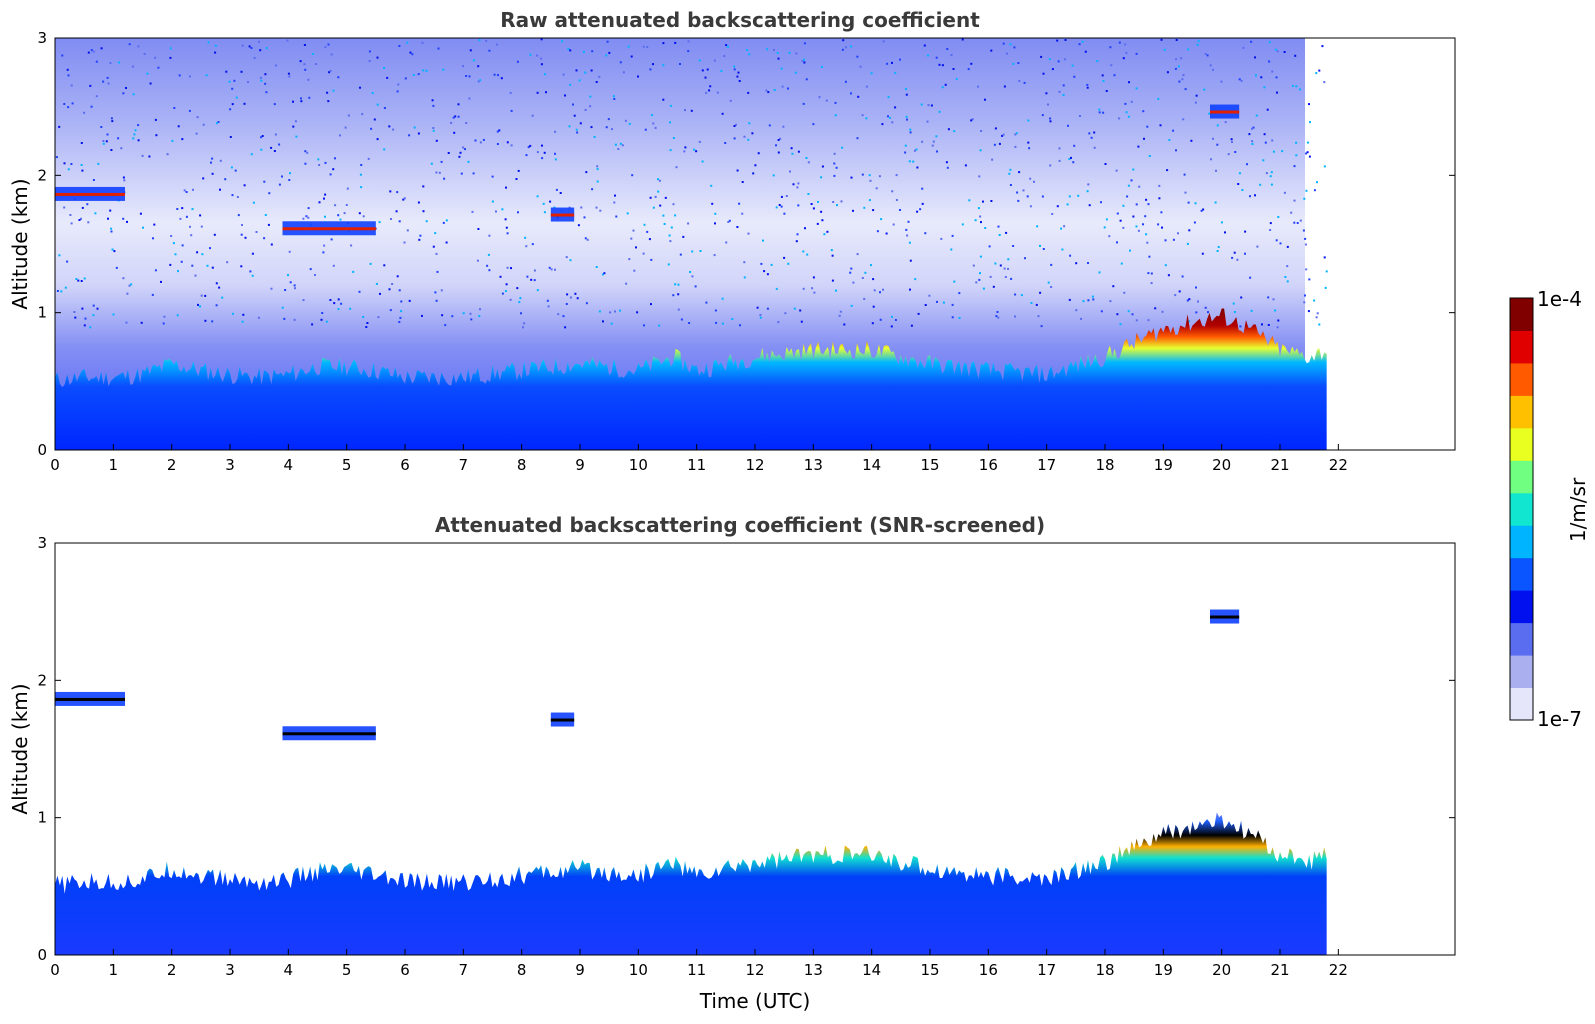  What do you see at coordinates (1559, 299) in the screenshot?
I see `colorbar-max-label: 1e-4` at bounding box center [1559, 299].